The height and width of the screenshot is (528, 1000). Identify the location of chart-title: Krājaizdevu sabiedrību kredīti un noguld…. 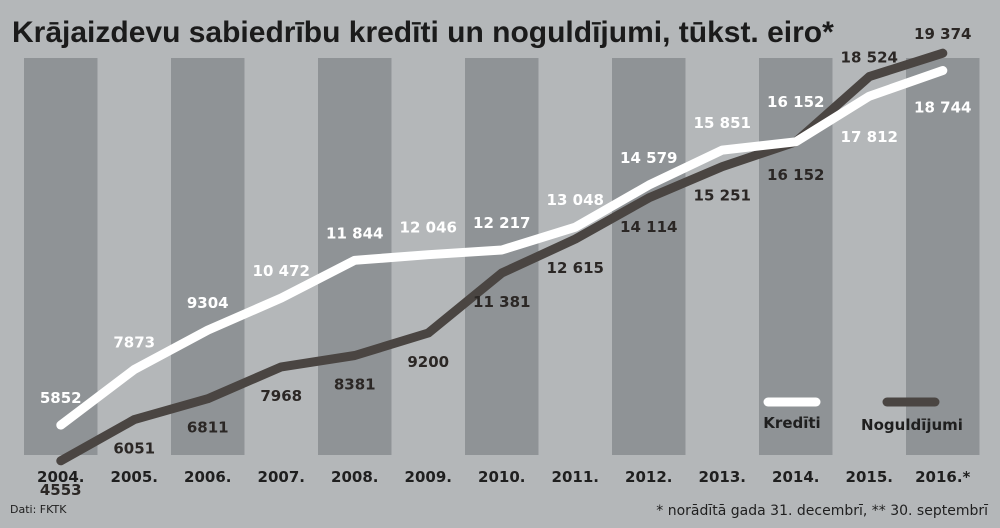
(423, 32).